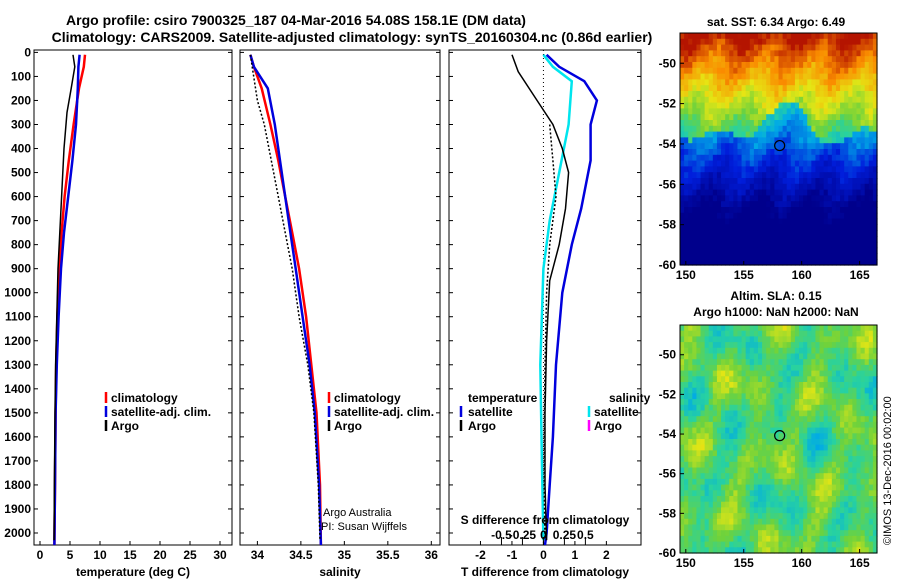 The width and height of the screenshot is (900, 580). What do you see at coordinates (776, 22) in the screenshot?
I see `sst-map-title: sat. SST: 6.34 Argo: 6.49` at bounding box center [776, 22].